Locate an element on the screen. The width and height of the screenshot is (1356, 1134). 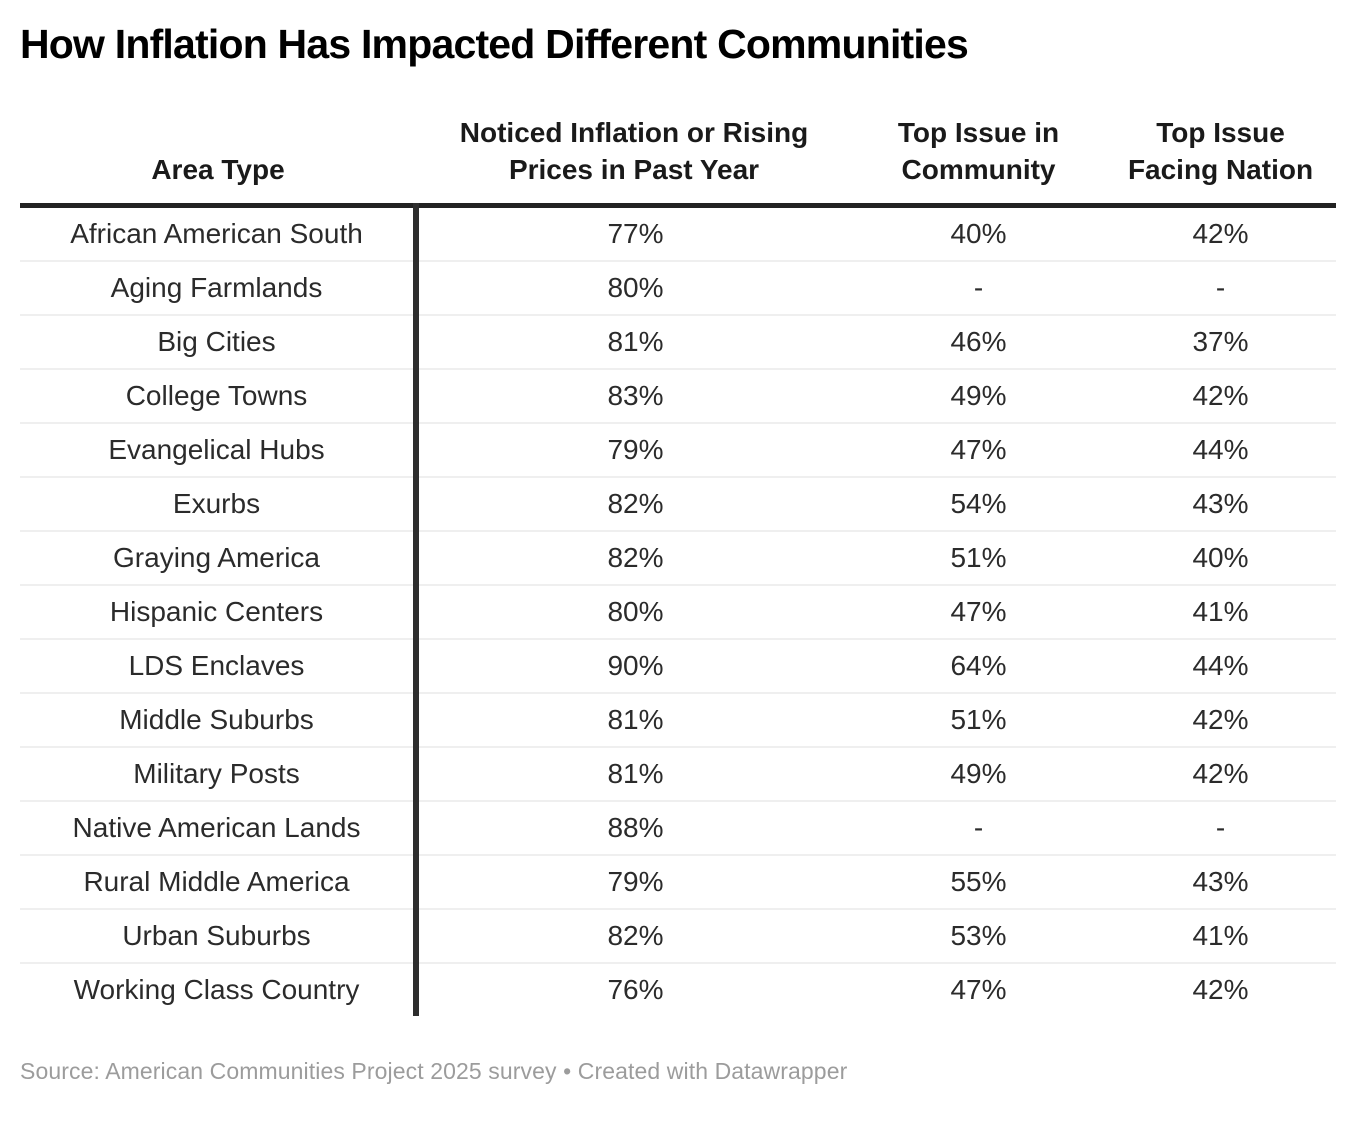
table-row: Middle Suburbs 81% 51% 42% is located at coordinates (678, 720).